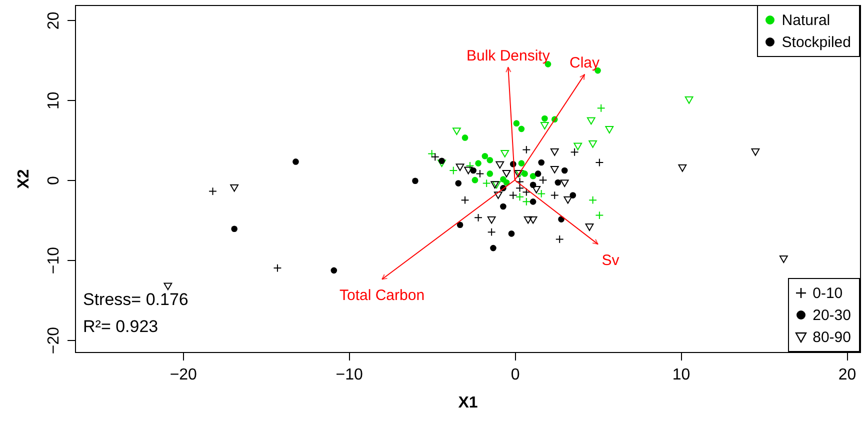  I want to click on x-tick-label: −10, so click(350, 375).